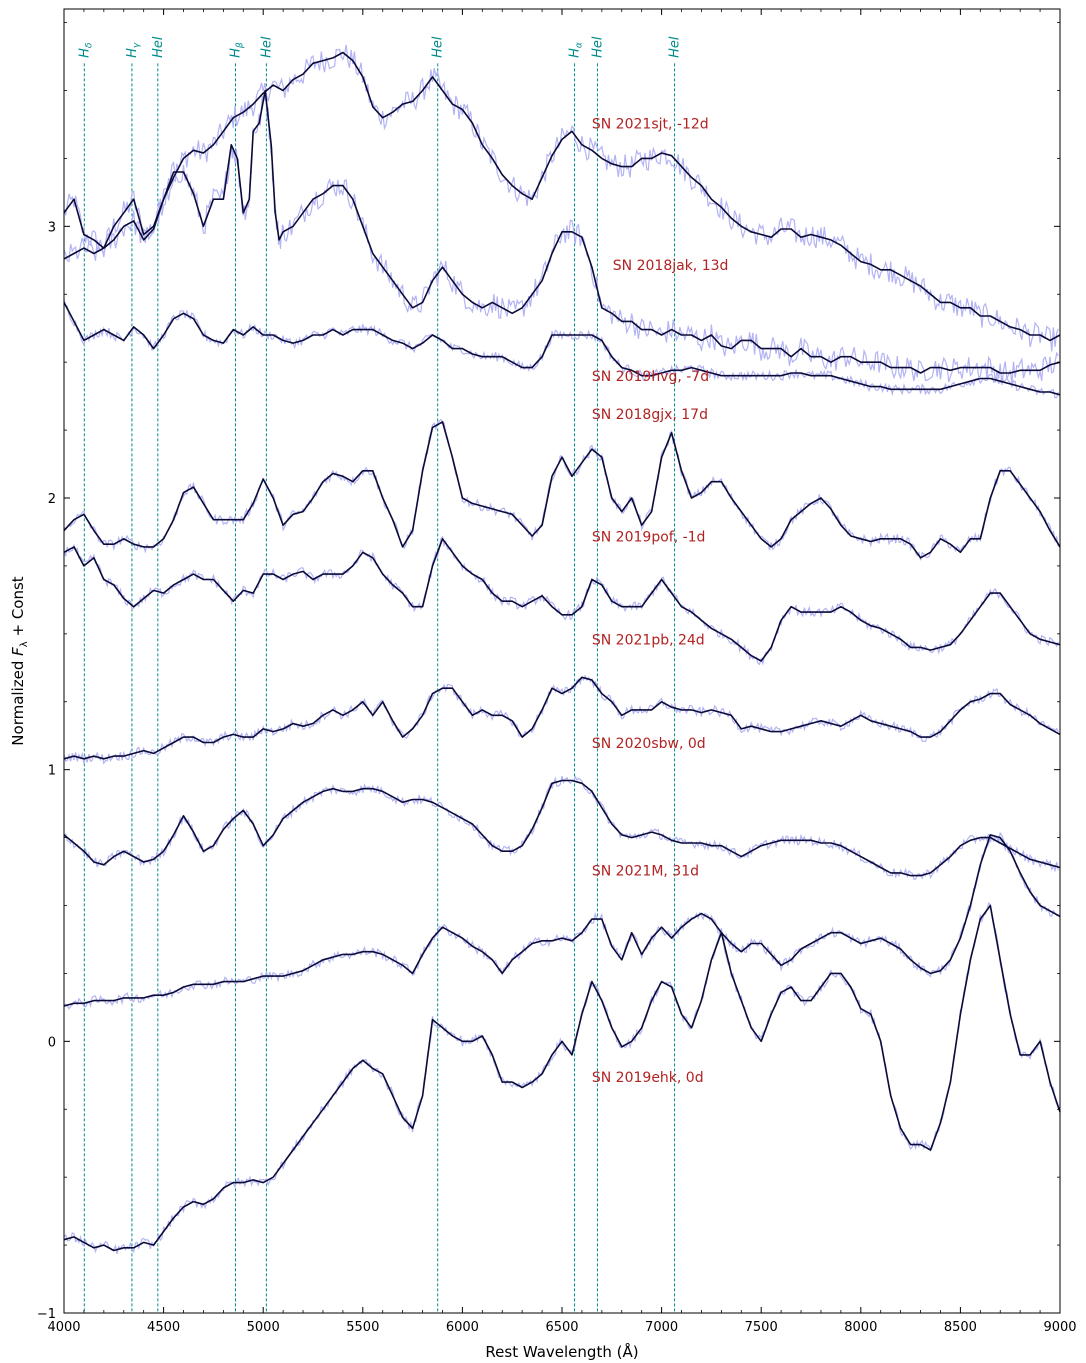 This screenshot has height=1363, width=1086. I want to click on reference-line-labels: Hδ Hγ HeI Hβ HeI HeI Hα HeI HeI, so click(379, 47).